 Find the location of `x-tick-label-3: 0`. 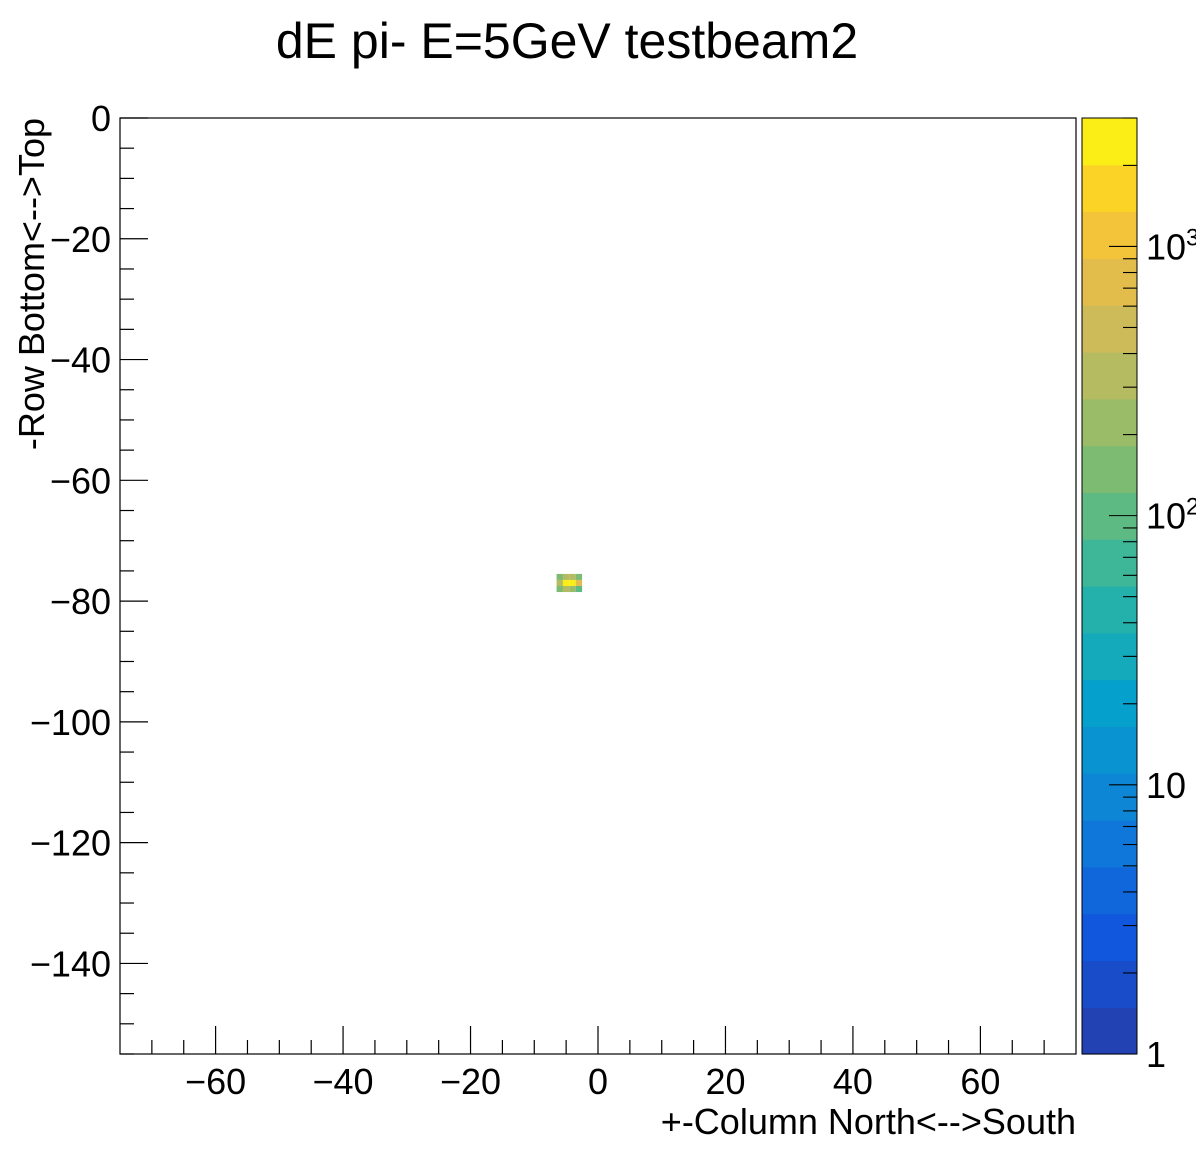

x-tick-label-3: 0 is located at coordinates (598, 1081).